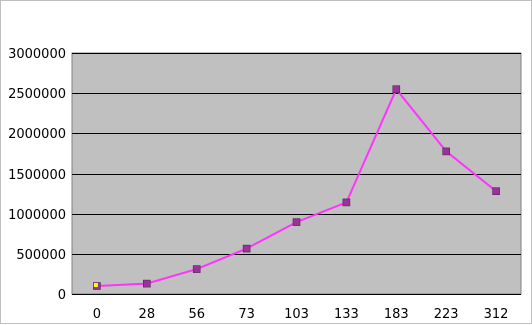 This screenshot has height=325, width=532. I want to click on first-point-highlight, so click(95, 285).